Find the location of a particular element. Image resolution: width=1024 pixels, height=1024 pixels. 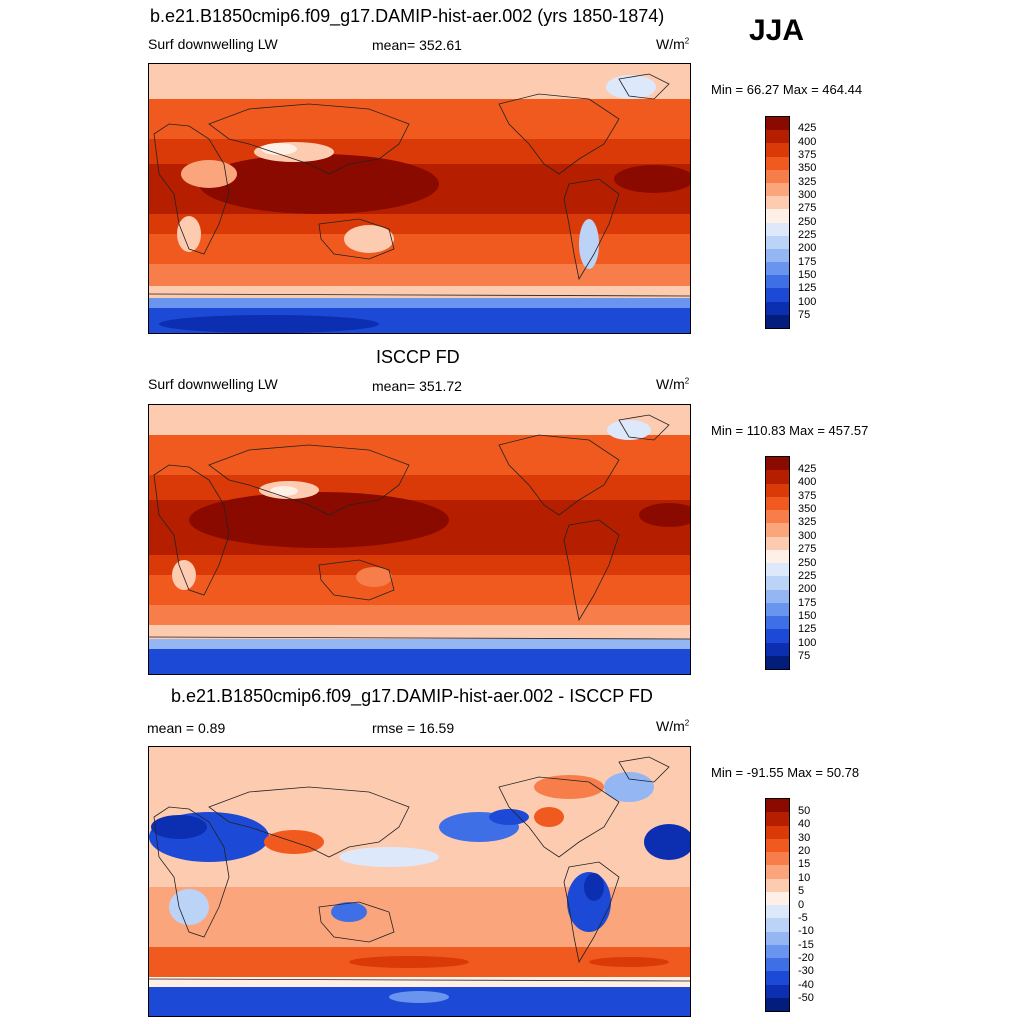

colorbar-diff is located at coordinates (777, 905).